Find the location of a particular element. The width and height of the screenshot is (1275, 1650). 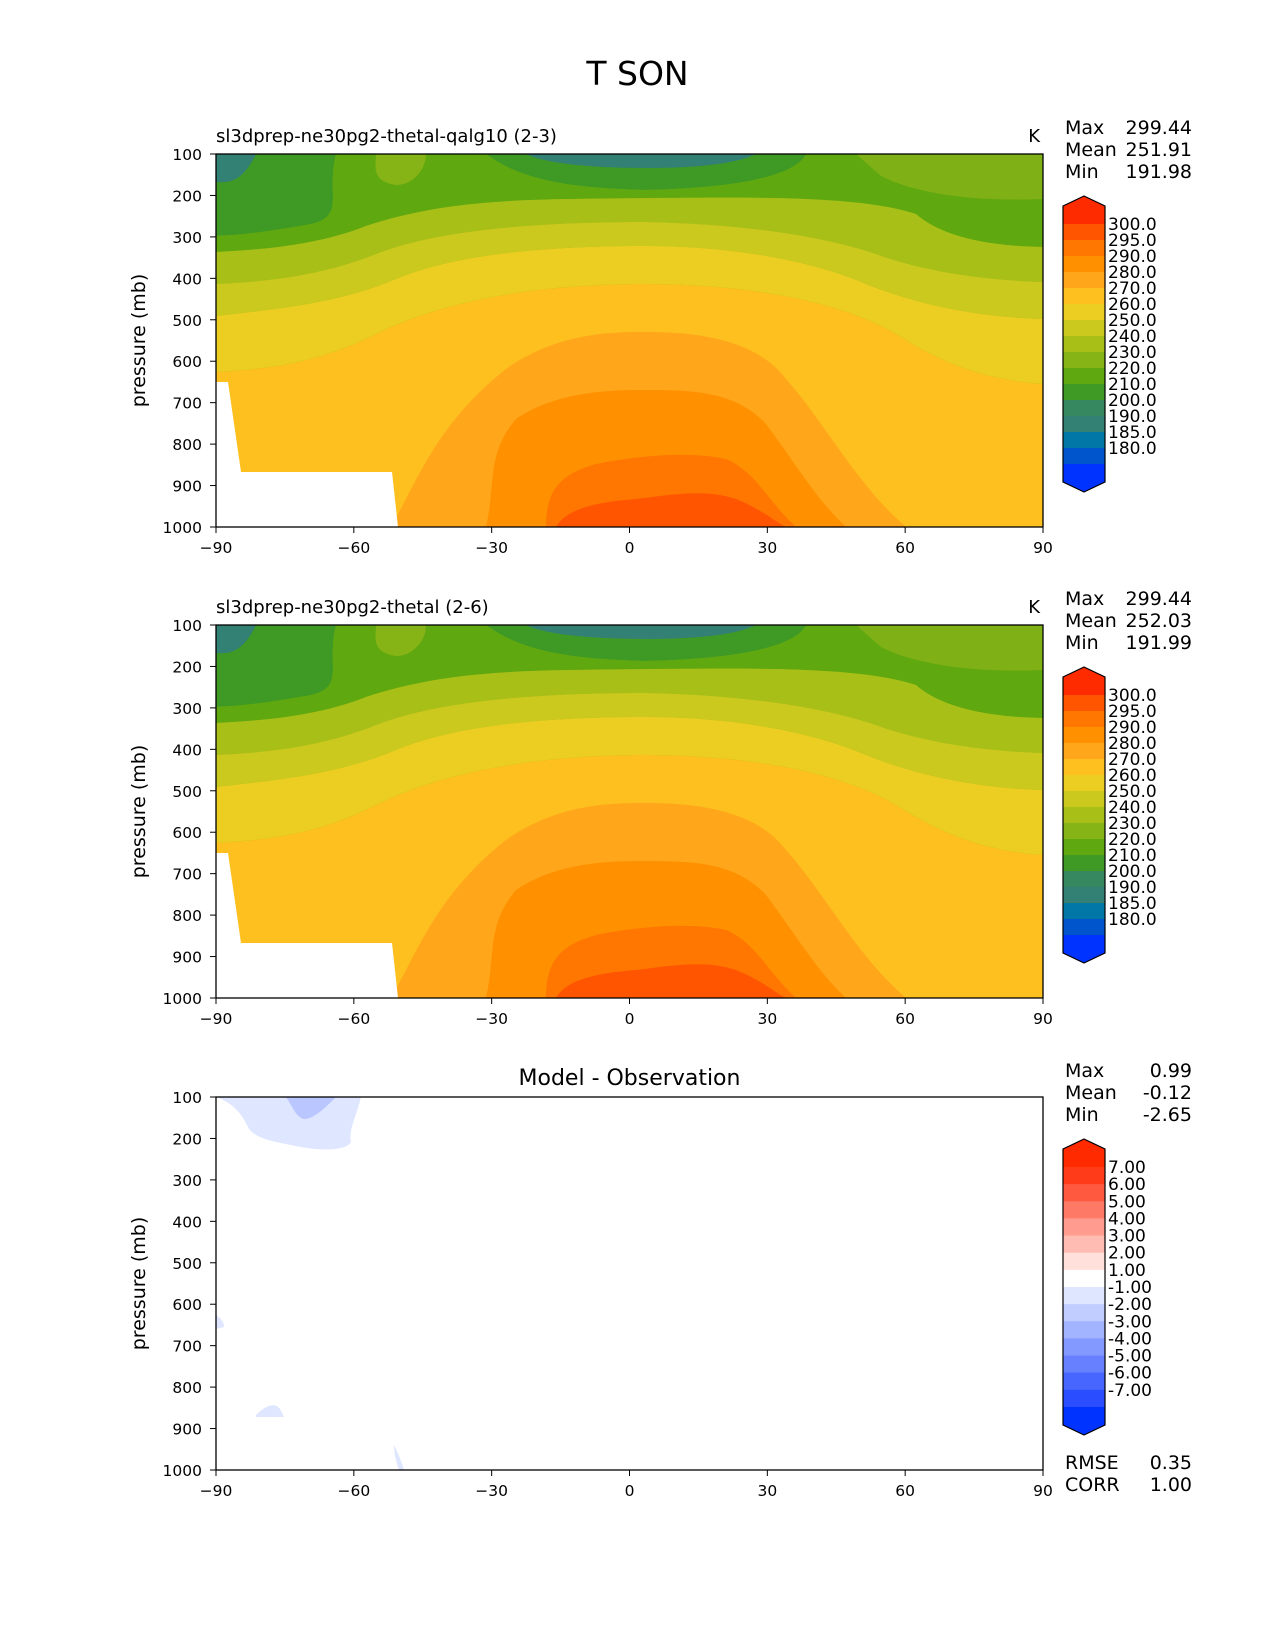

stat-label: CORR is located at coordinates (1092, 1485).